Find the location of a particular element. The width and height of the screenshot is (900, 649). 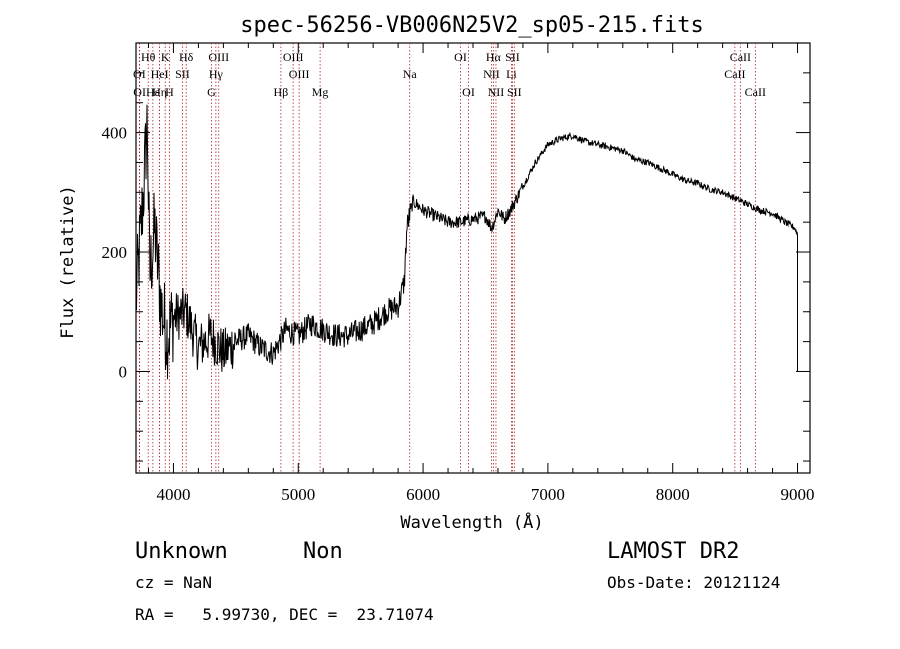

spectral-line-label: Na is located at coordinates (410, 74).